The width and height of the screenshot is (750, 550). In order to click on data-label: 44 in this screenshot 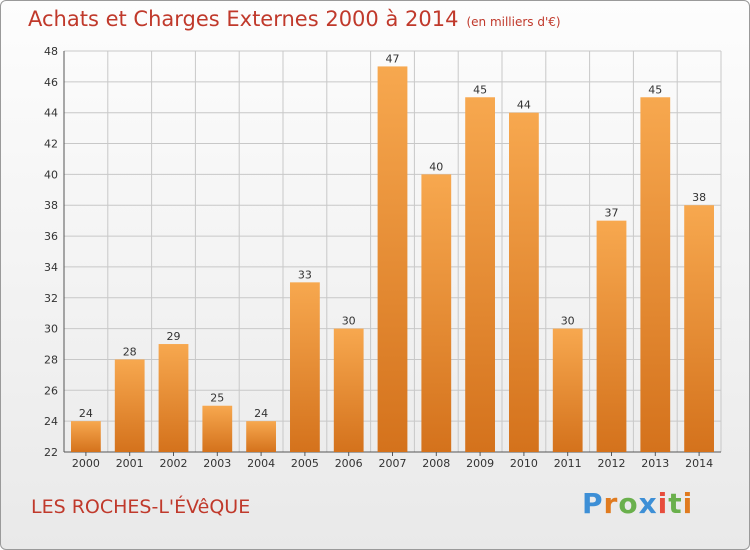, I will do `click(524, 105)`.